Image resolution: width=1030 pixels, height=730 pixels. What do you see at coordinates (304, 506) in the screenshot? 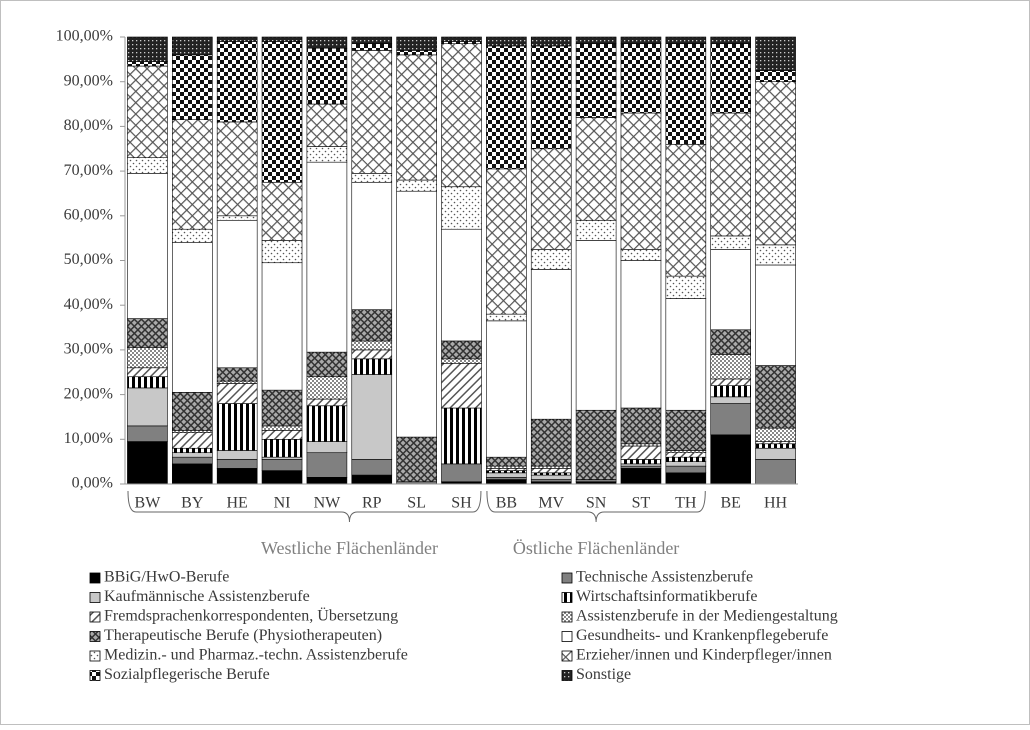
I see `group-bracket` at bounding box center [304, 506].